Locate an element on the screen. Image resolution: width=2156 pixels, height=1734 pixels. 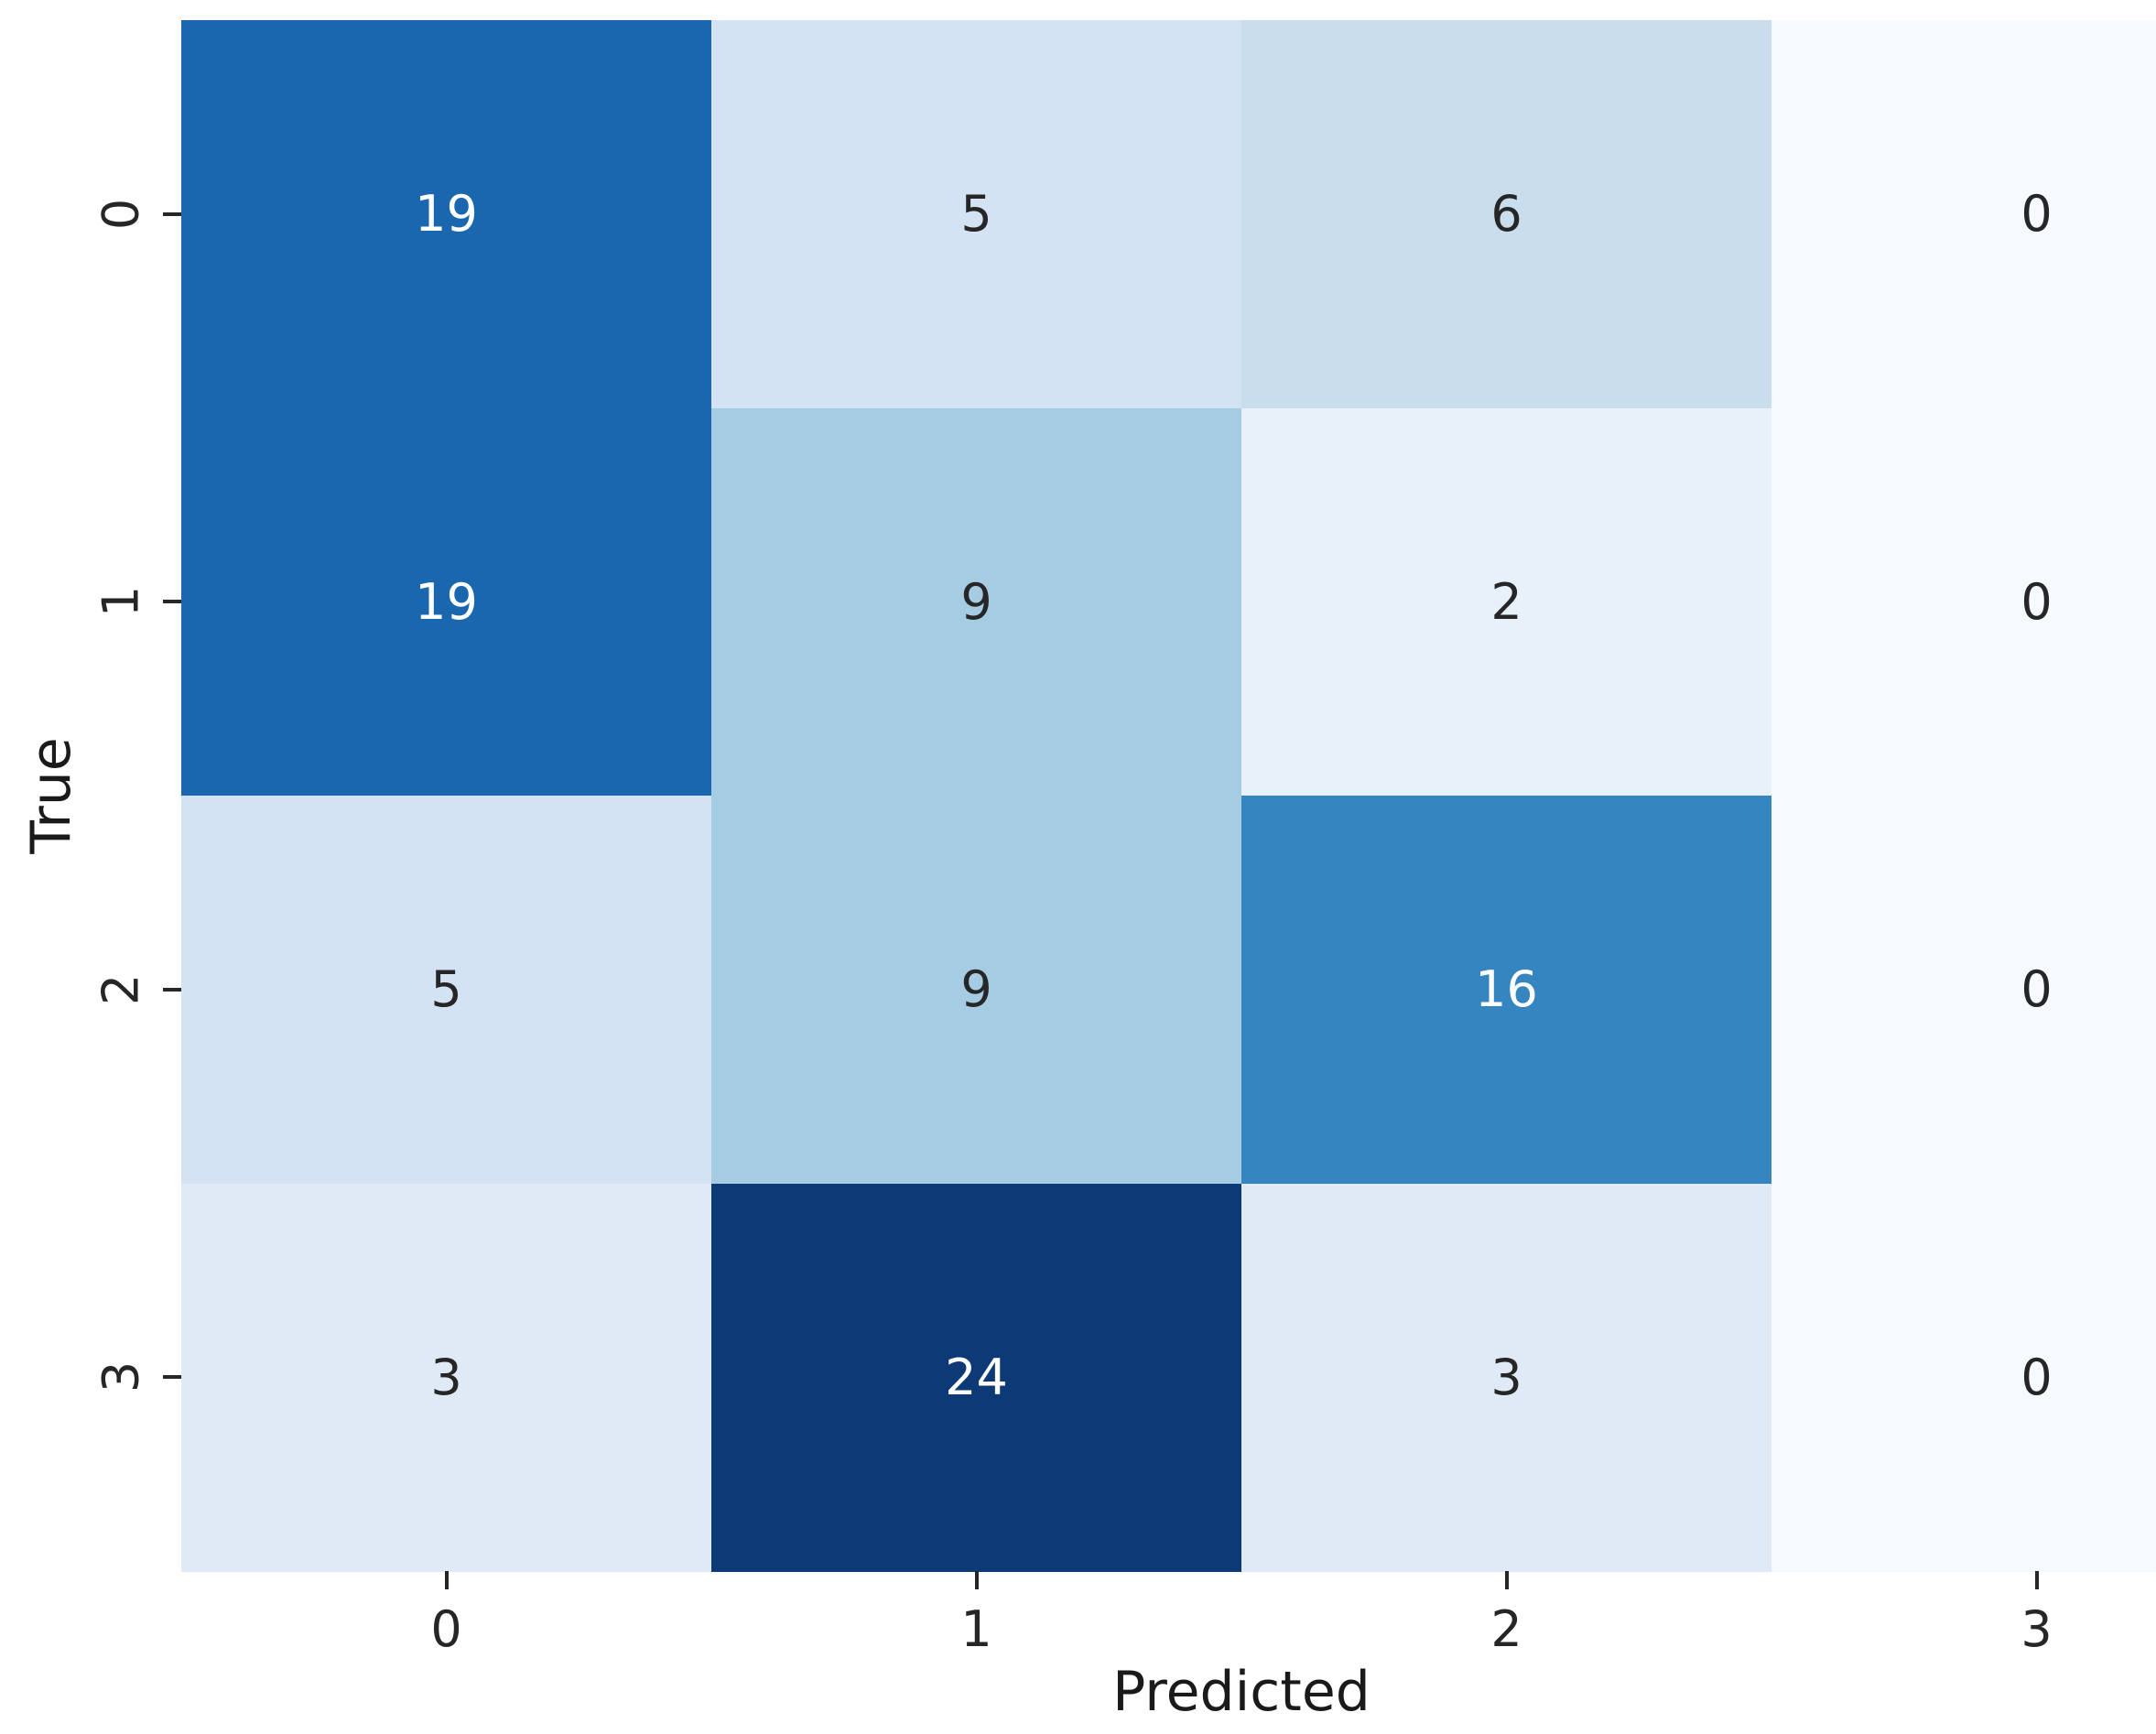
x-axis-label: Predicted is located at coordinates (1241, 1692).